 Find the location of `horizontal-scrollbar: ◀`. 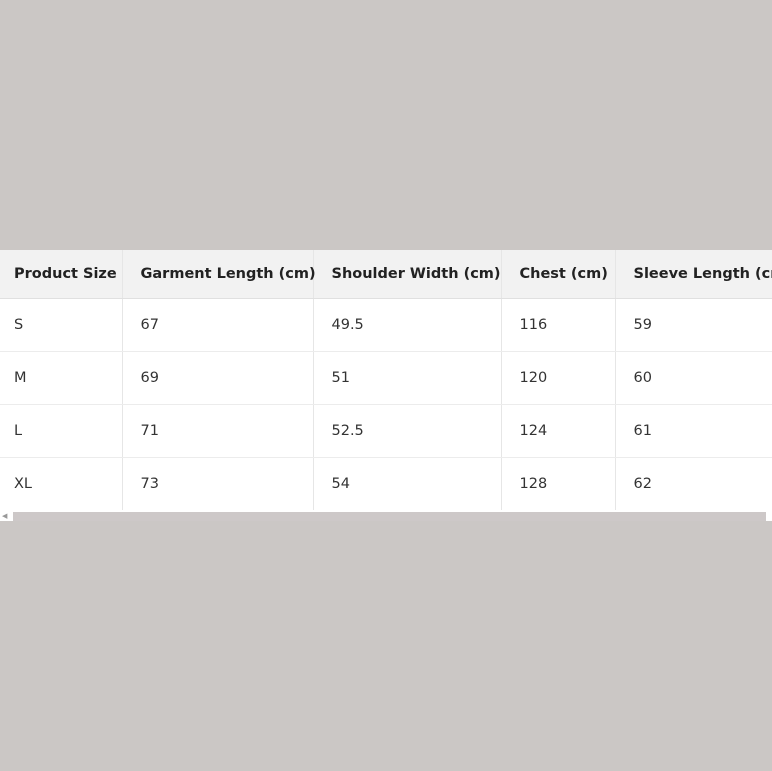

horizontal-scrollbar: ◀ is located at coordinates (386, 516).